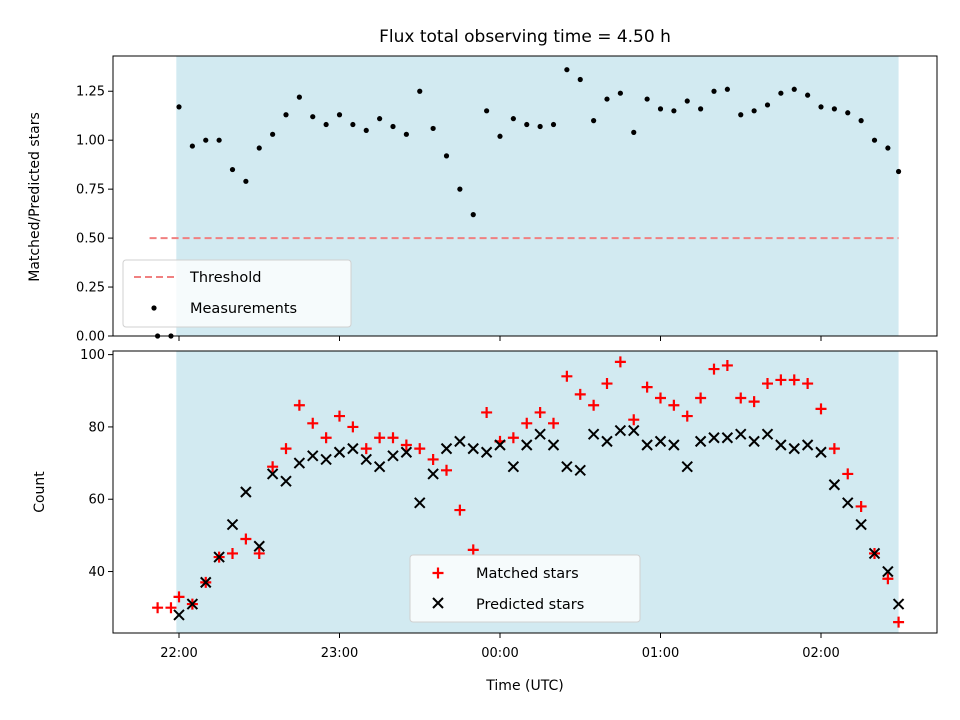  I want to click on top-y-tick-label: 0.75, so click(90, 190).